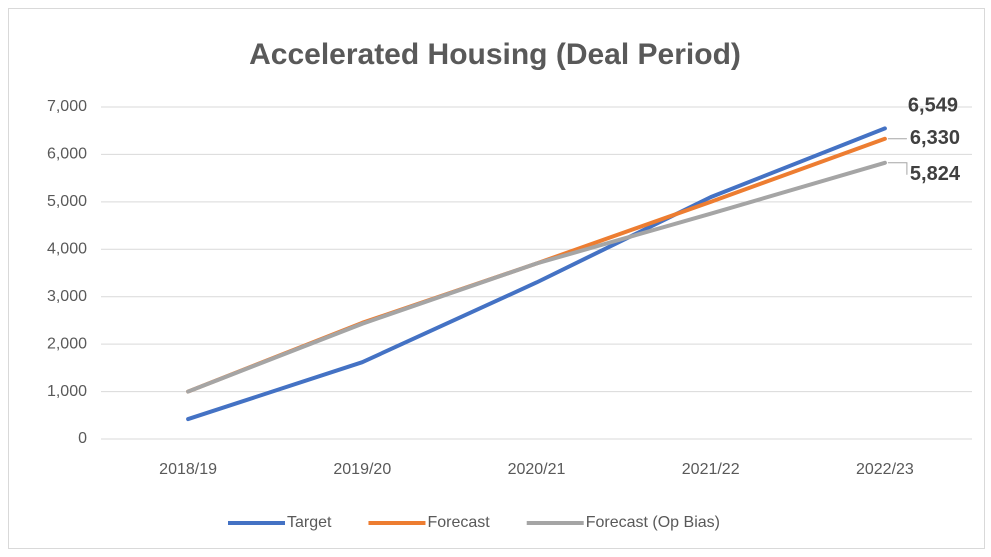 The image size is (991, 557). Describe the element at coordinates (653, 522) in the screenshot. I see `legend-label: Forecast (Op Bias)` at that location.